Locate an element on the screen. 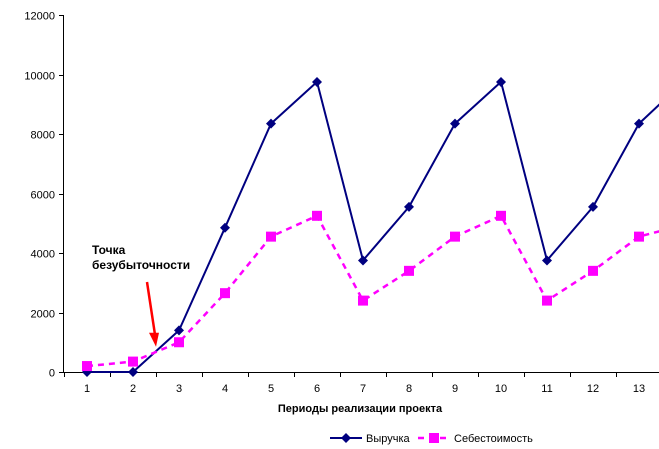 This screenshot has height=449, width=659. x-tick-label: 4 is located at coordinates (225, 389).